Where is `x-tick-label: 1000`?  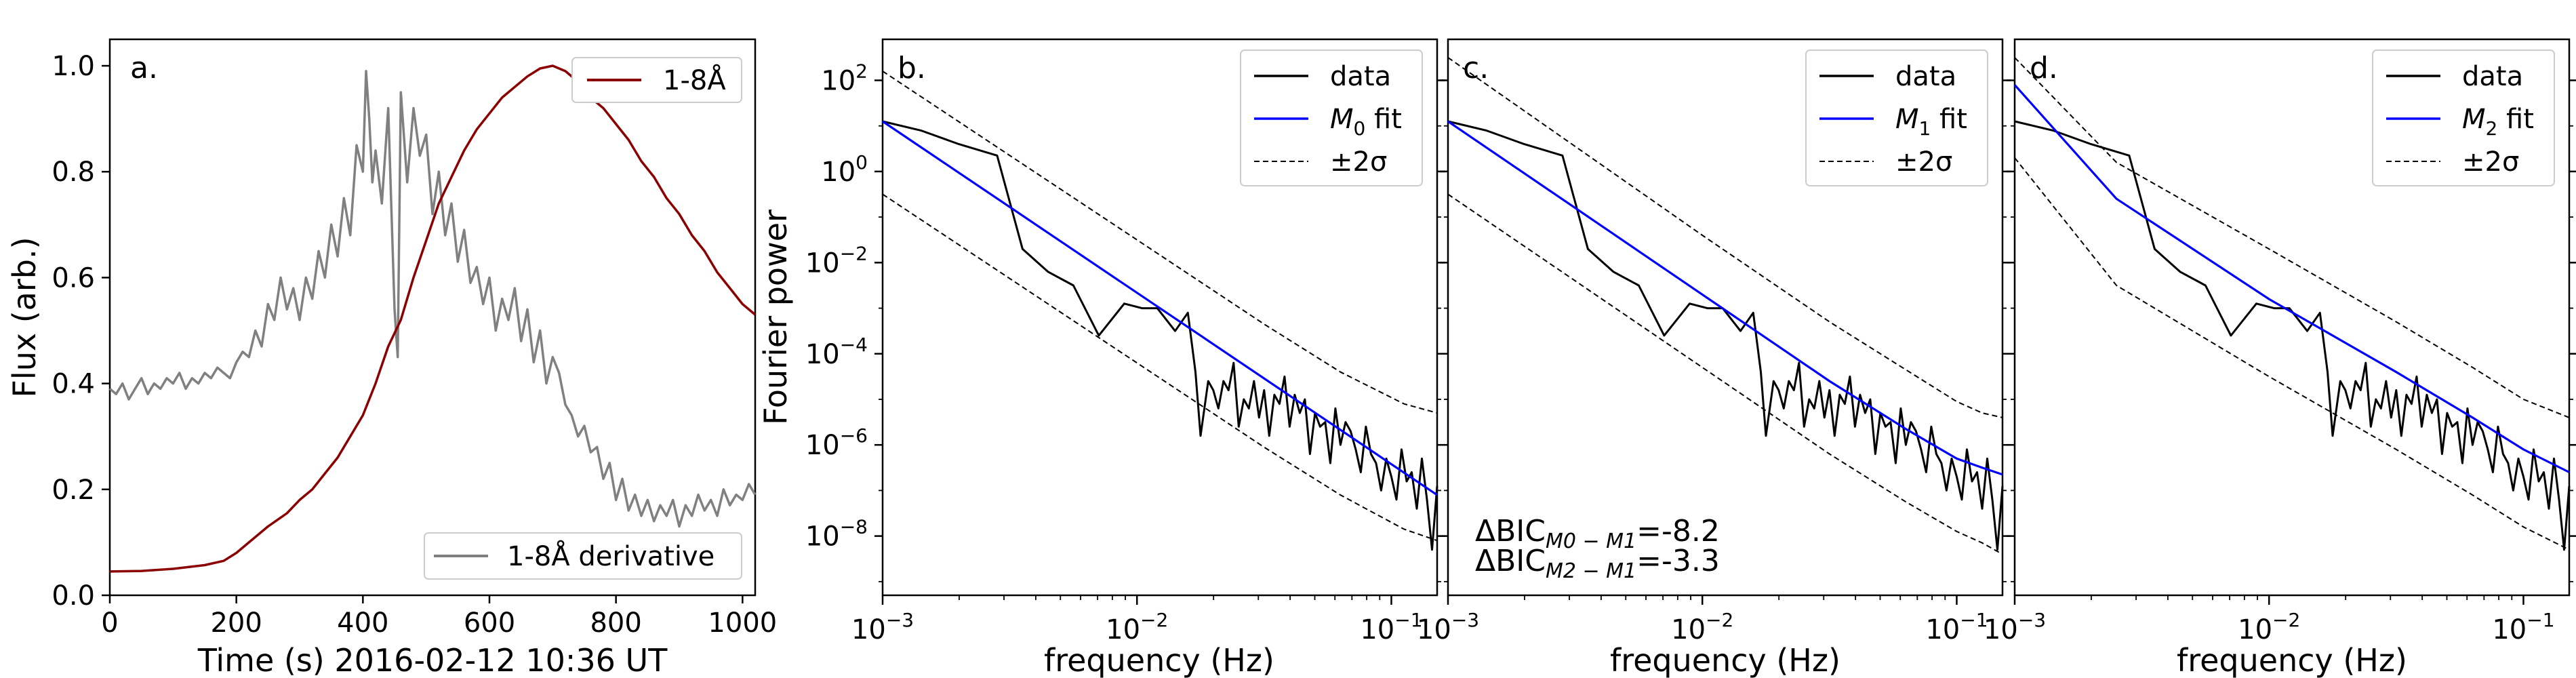
x-tick-label: 1000 is located at coordinates (742, 623).